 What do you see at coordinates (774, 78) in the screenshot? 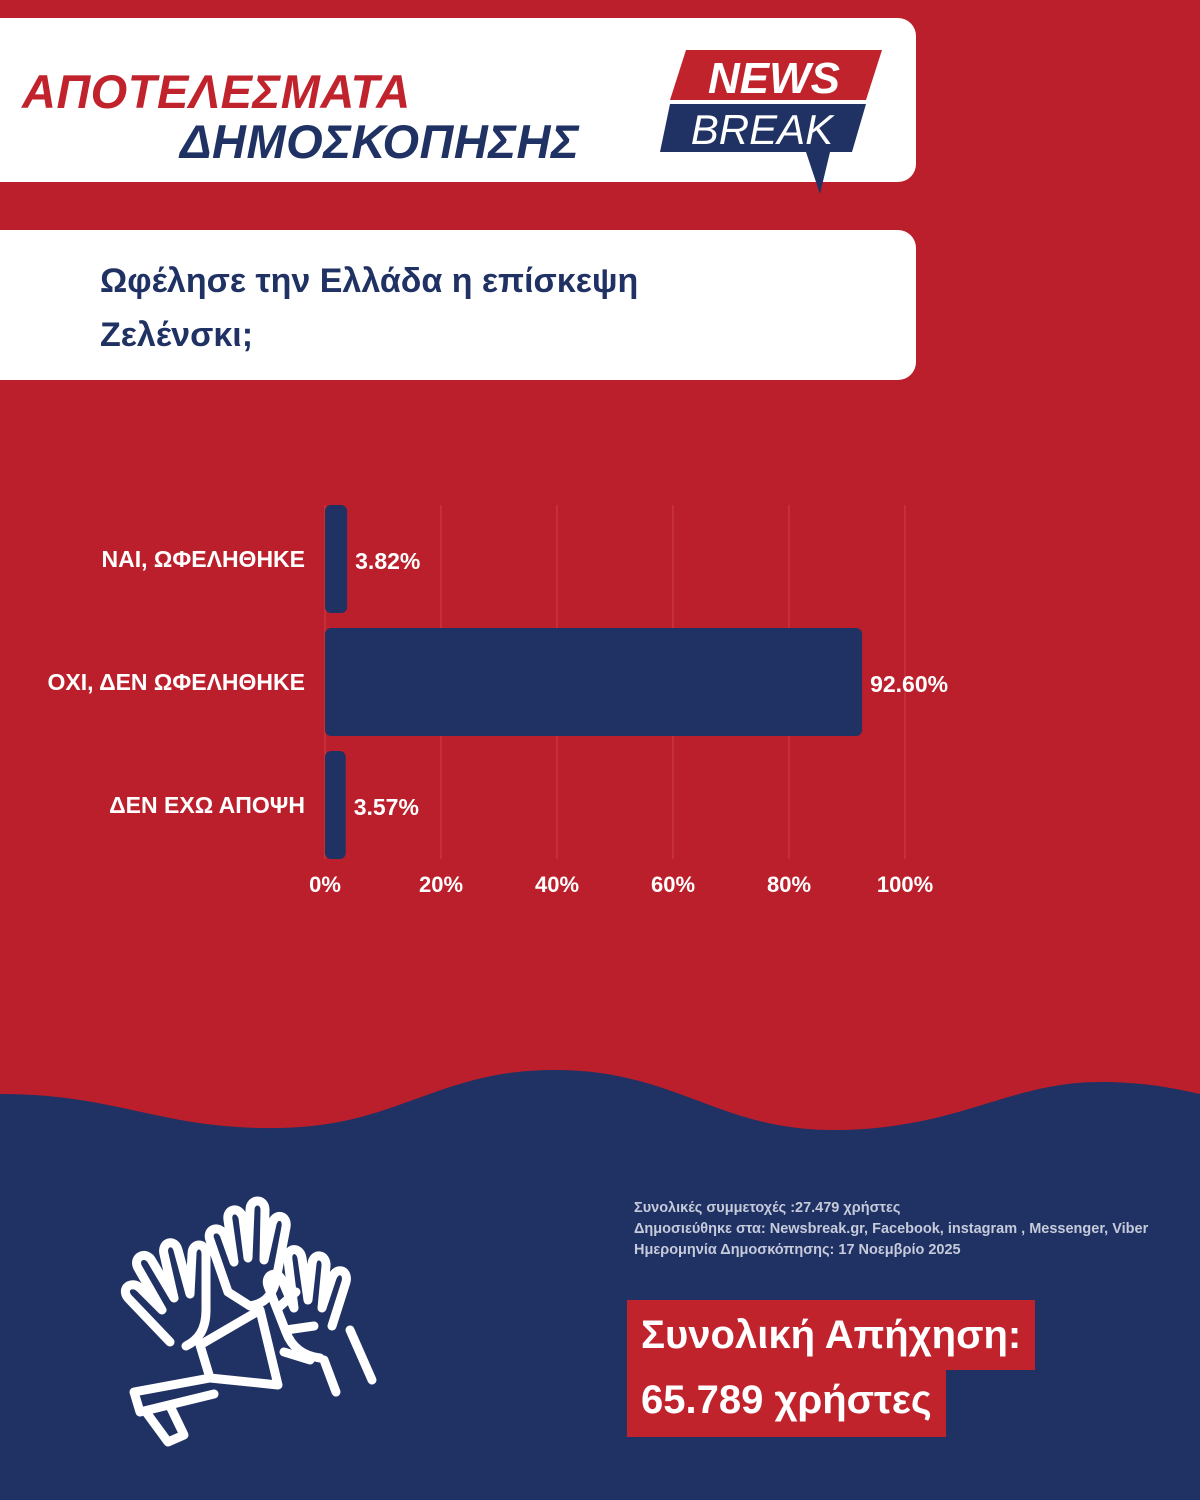
I see `logo-word-news: NEWS` at bounding box center [774, 78].